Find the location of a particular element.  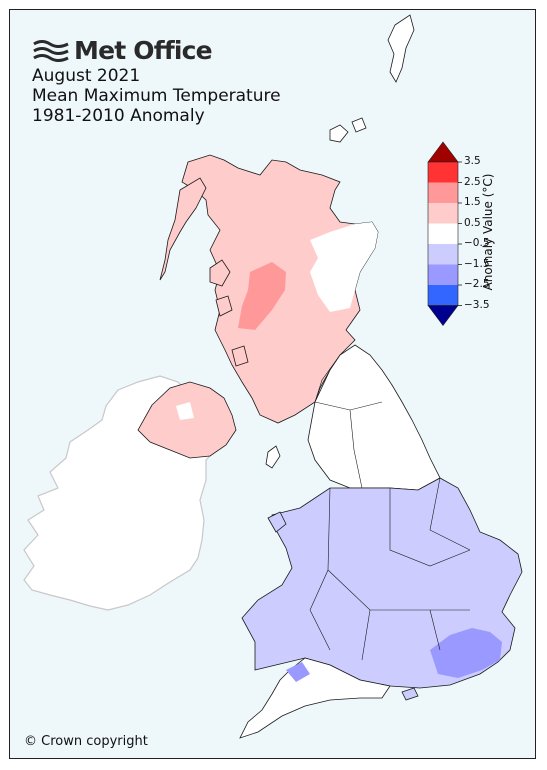

devon-cool-patch is located at coordinates (298, 672).